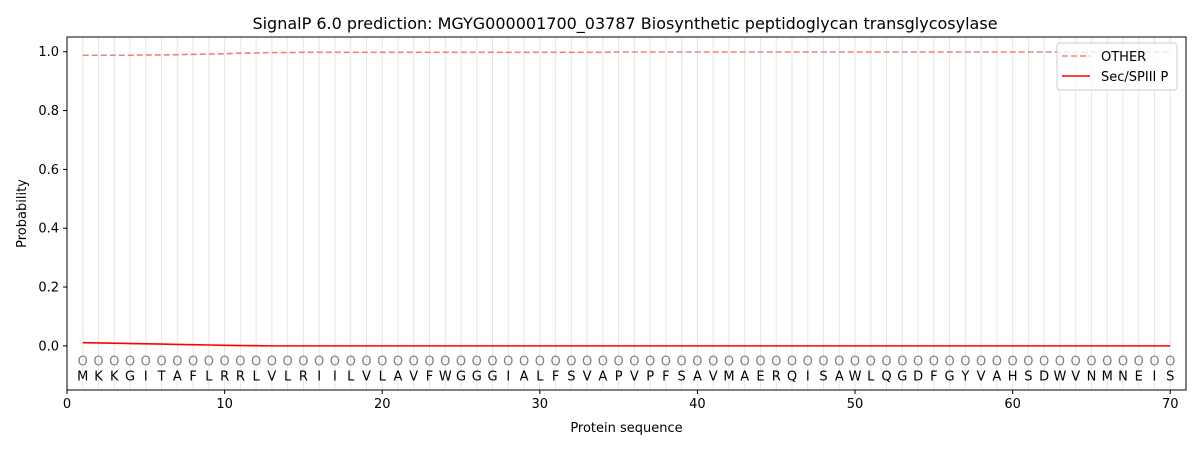 This screenshot has height=454, width=1200. I want to click on y-tick-label: 0.2, so click(48, 288).